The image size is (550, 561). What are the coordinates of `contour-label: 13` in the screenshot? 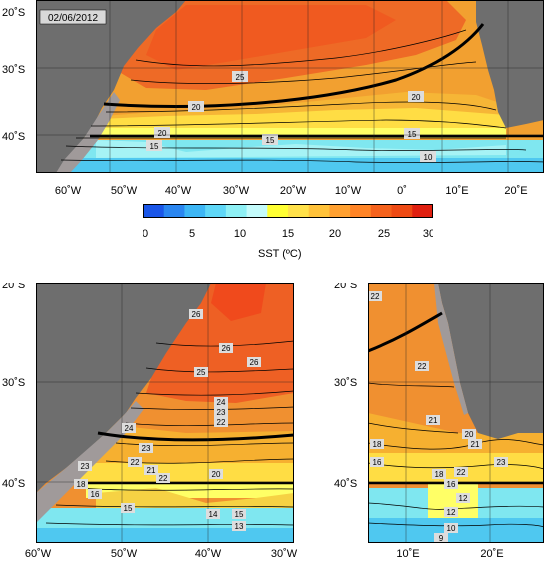 It's located at (239, 526).